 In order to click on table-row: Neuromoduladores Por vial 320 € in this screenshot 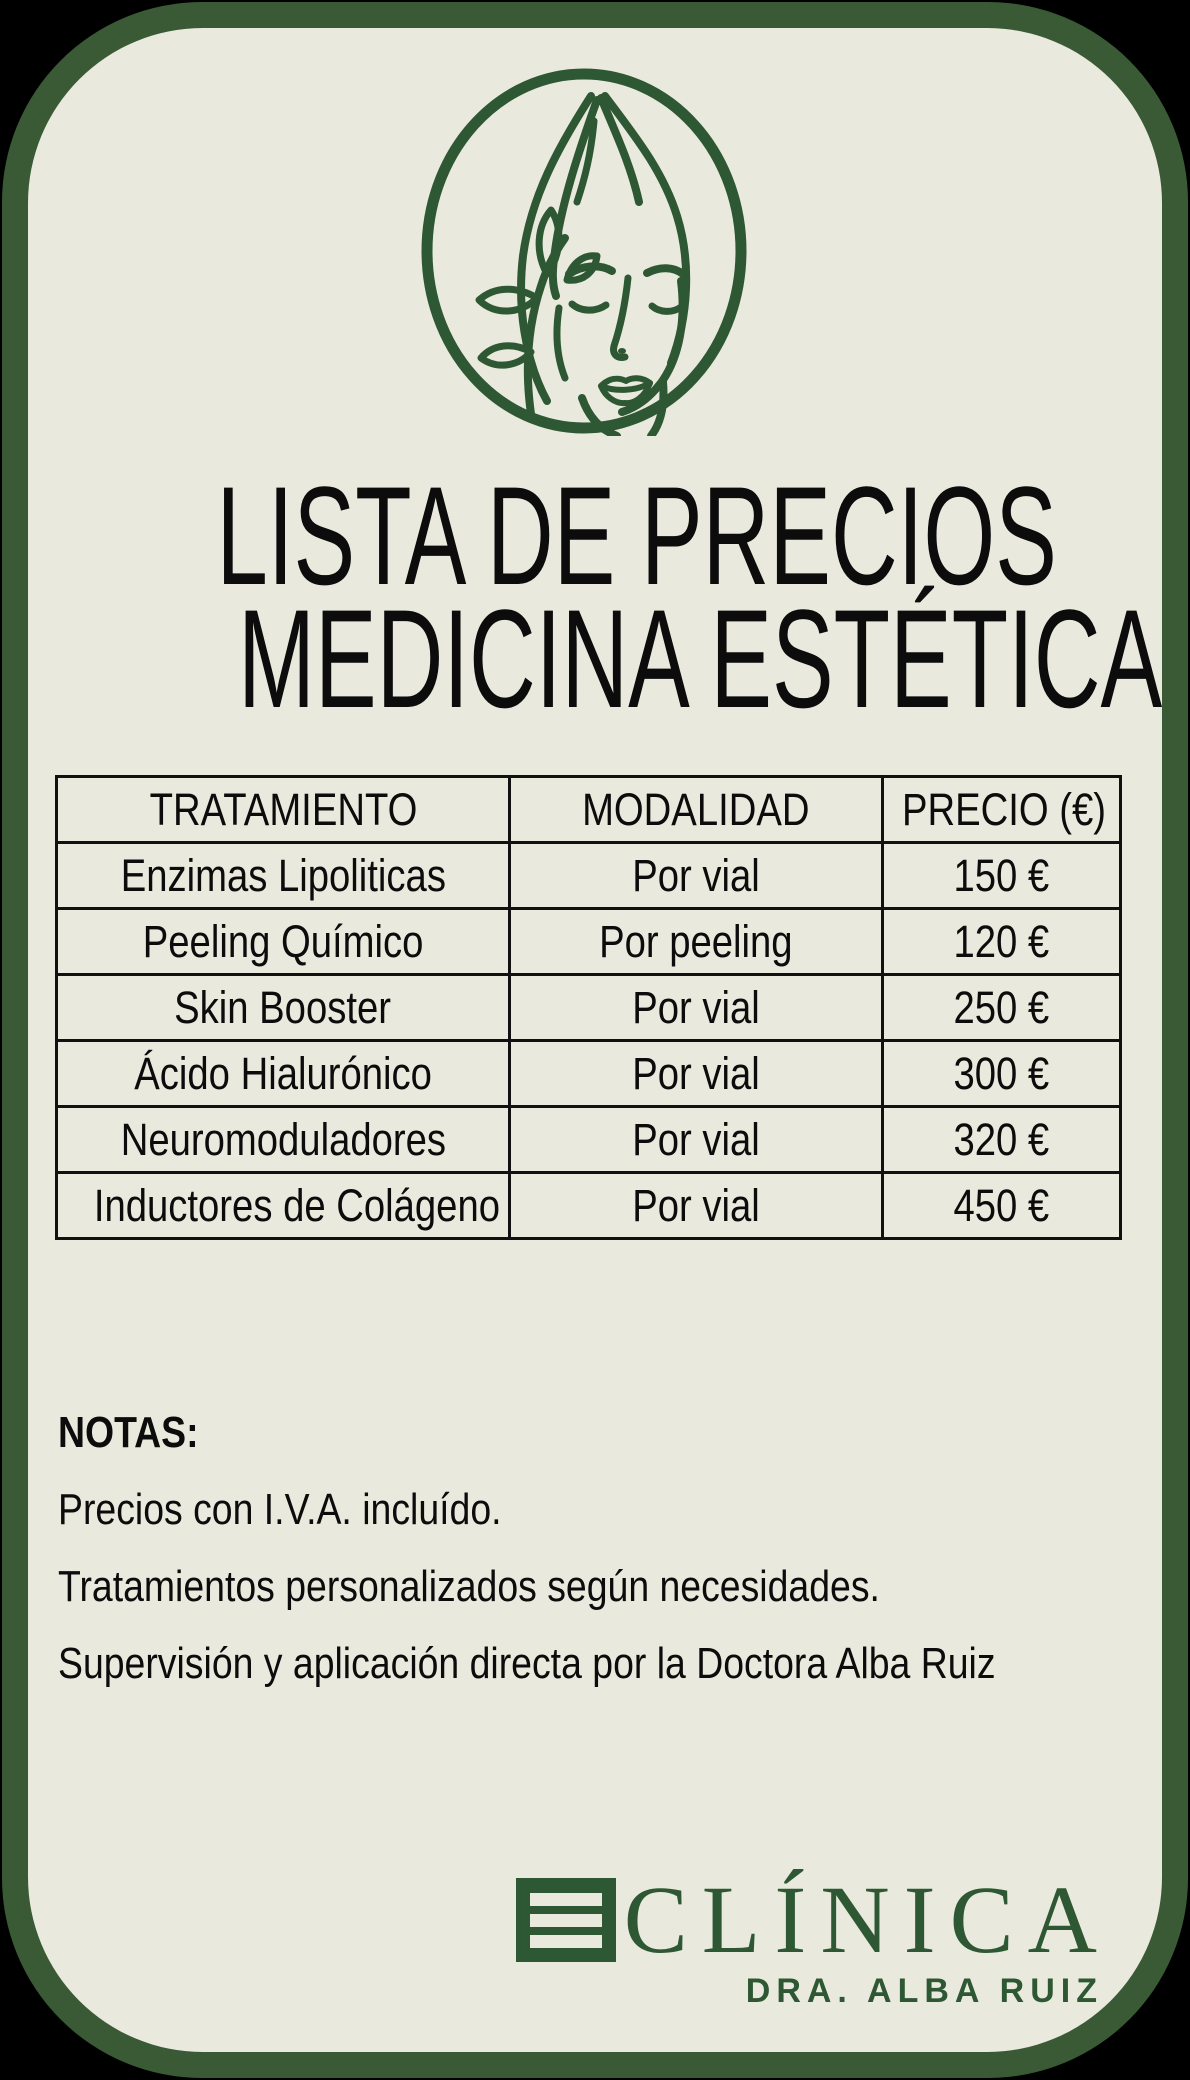, I will do `click(588, 1139)`.